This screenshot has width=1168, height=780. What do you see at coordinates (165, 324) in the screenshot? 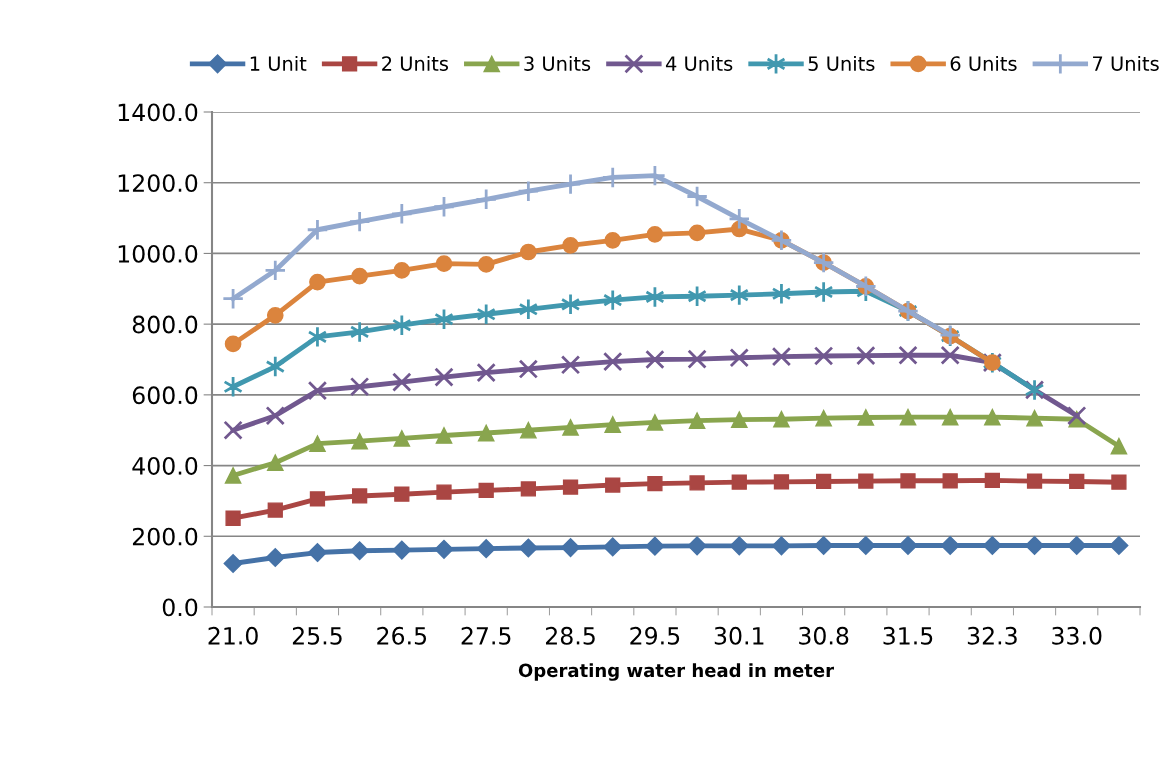
I see `y-tick-label: 800.0` at bounding box center [165, 324].